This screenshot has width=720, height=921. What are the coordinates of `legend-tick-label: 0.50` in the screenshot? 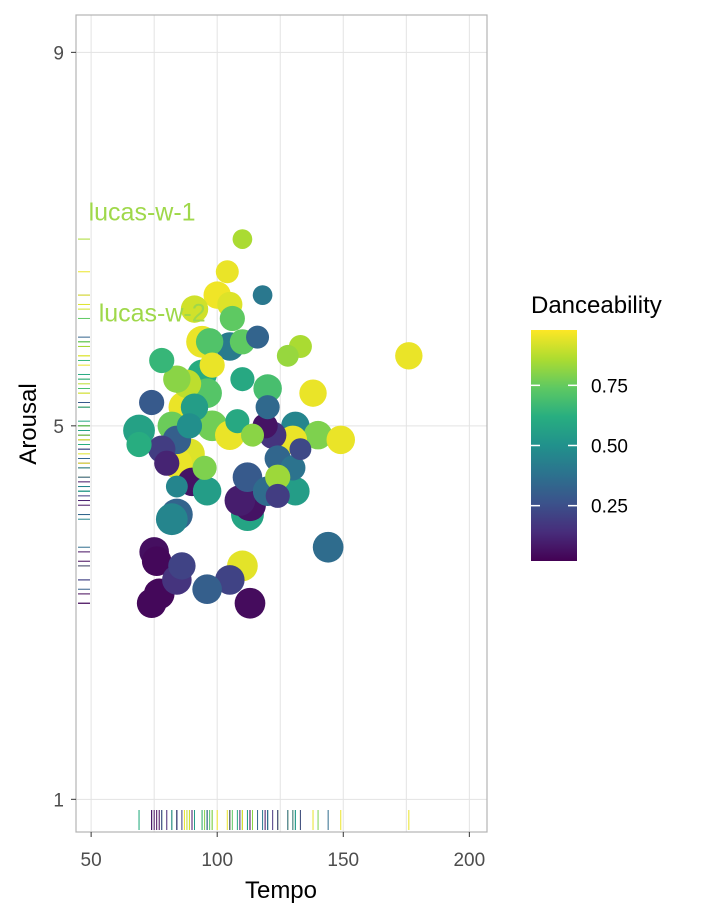 It's located at (609, 447).